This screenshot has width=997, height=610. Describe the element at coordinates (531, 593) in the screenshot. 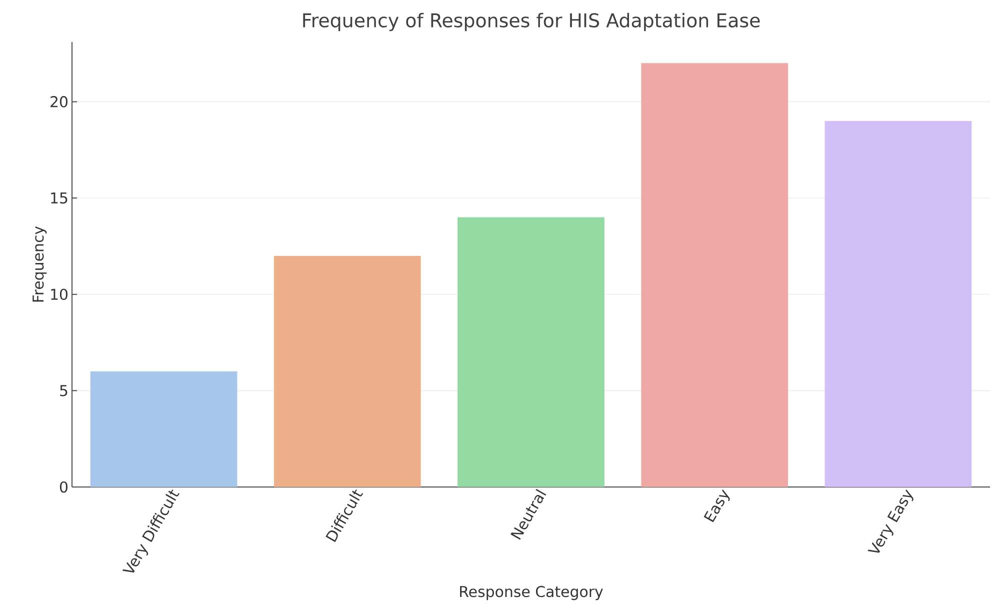

I see `x-axis-title: Response Category` at that location.